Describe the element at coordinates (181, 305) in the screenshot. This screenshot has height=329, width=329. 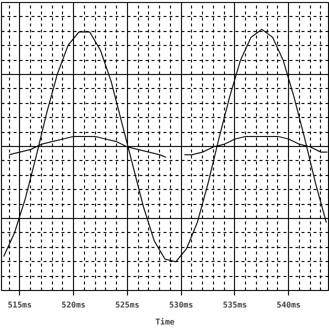
I see `x-tick-label: 530ms` at that location.